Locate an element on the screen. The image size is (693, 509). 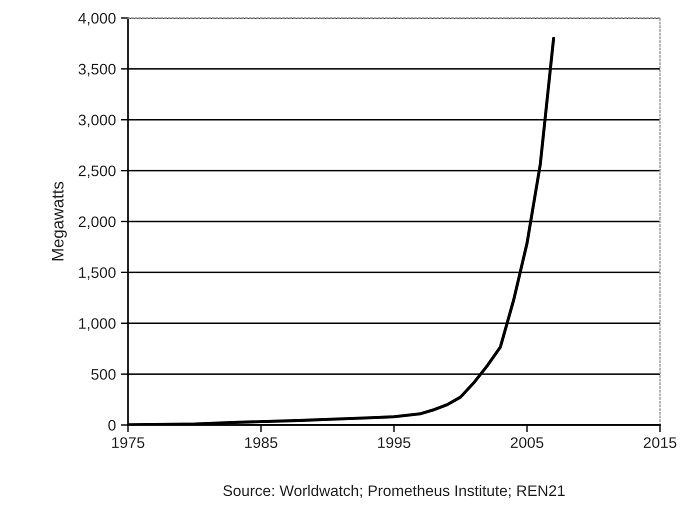
x-tick-label: 1985 is located at coordinates (261, 442).